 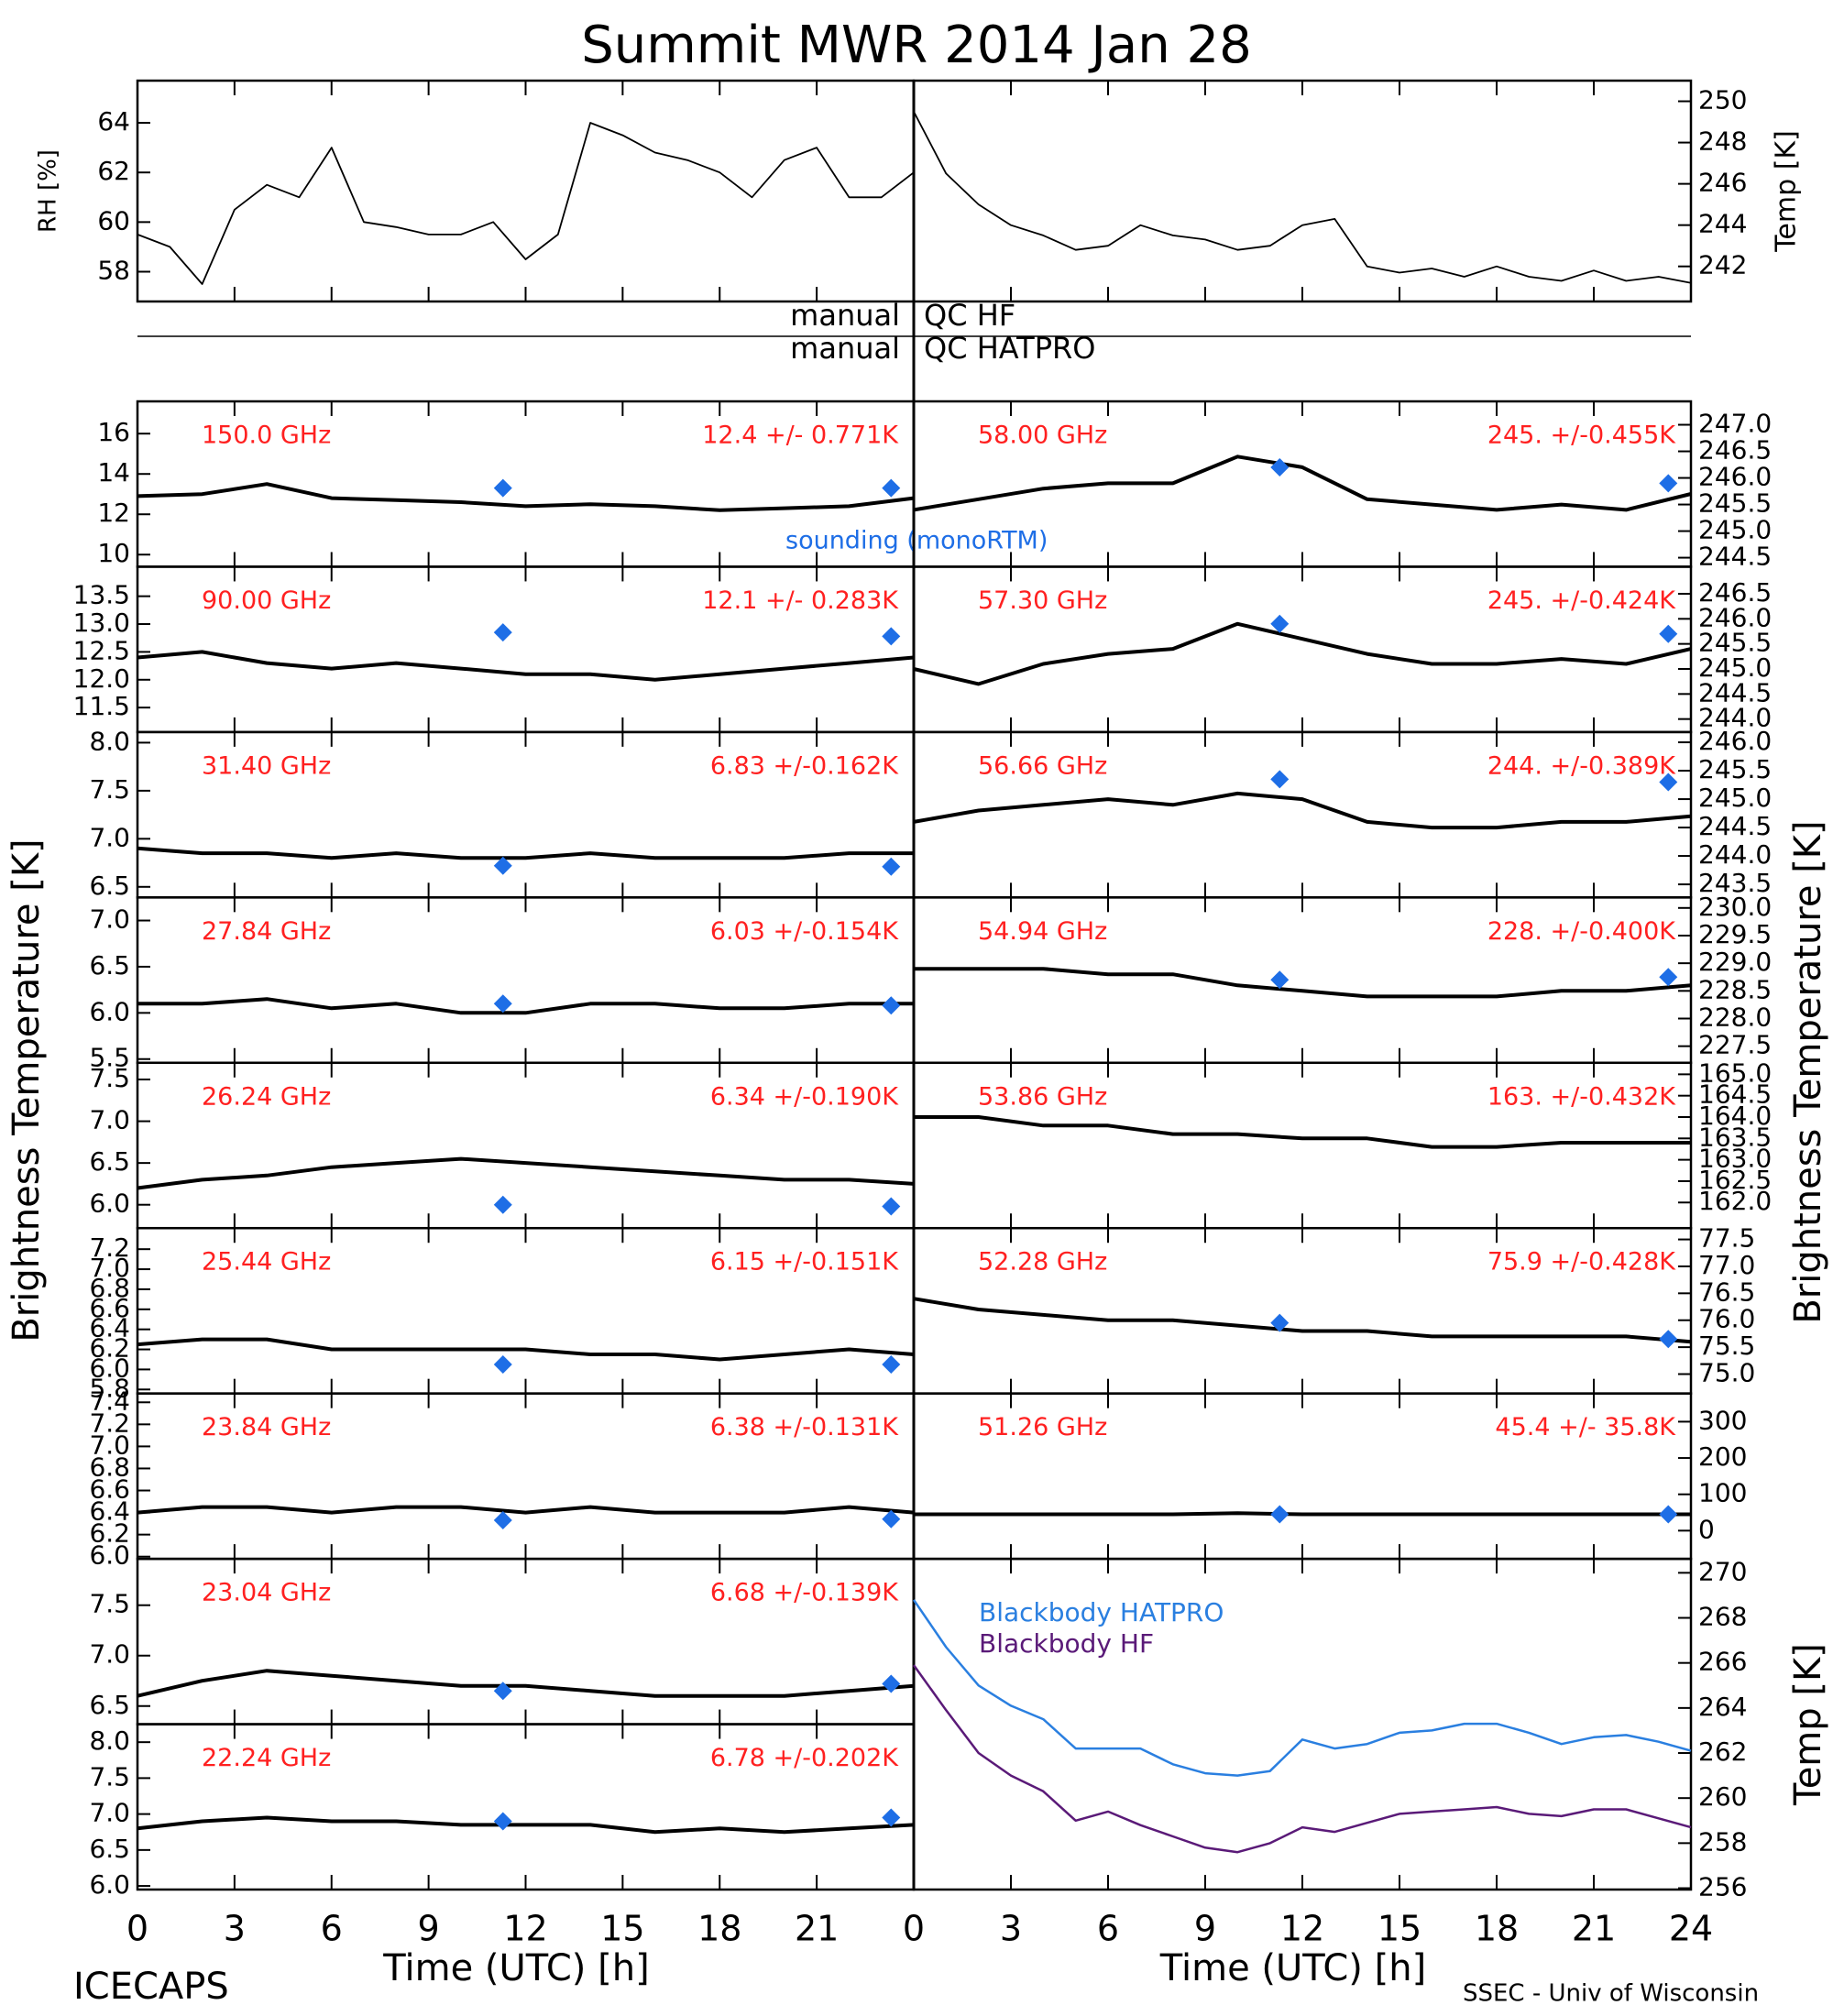 I want to click on y-tick-label: 266, so click(x=1722, y=1662).